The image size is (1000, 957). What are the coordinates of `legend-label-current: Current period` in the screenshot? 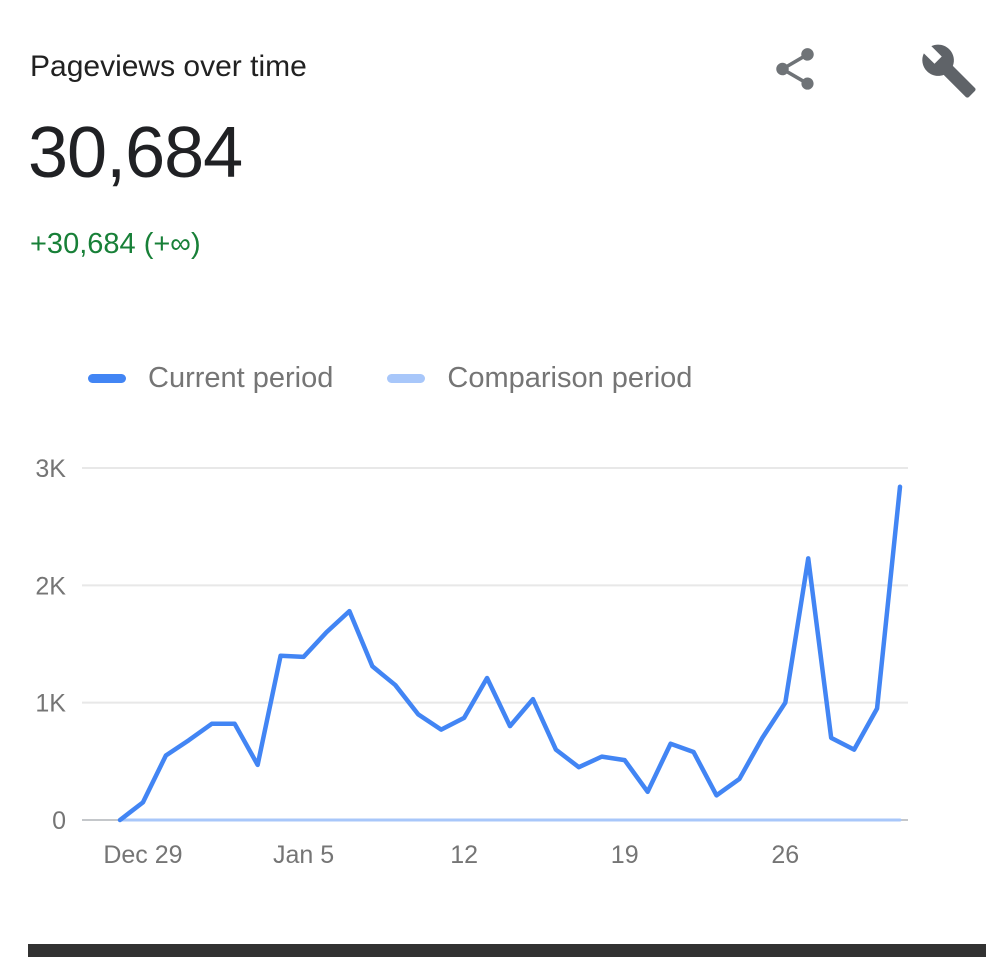 It's located at (241, 378).